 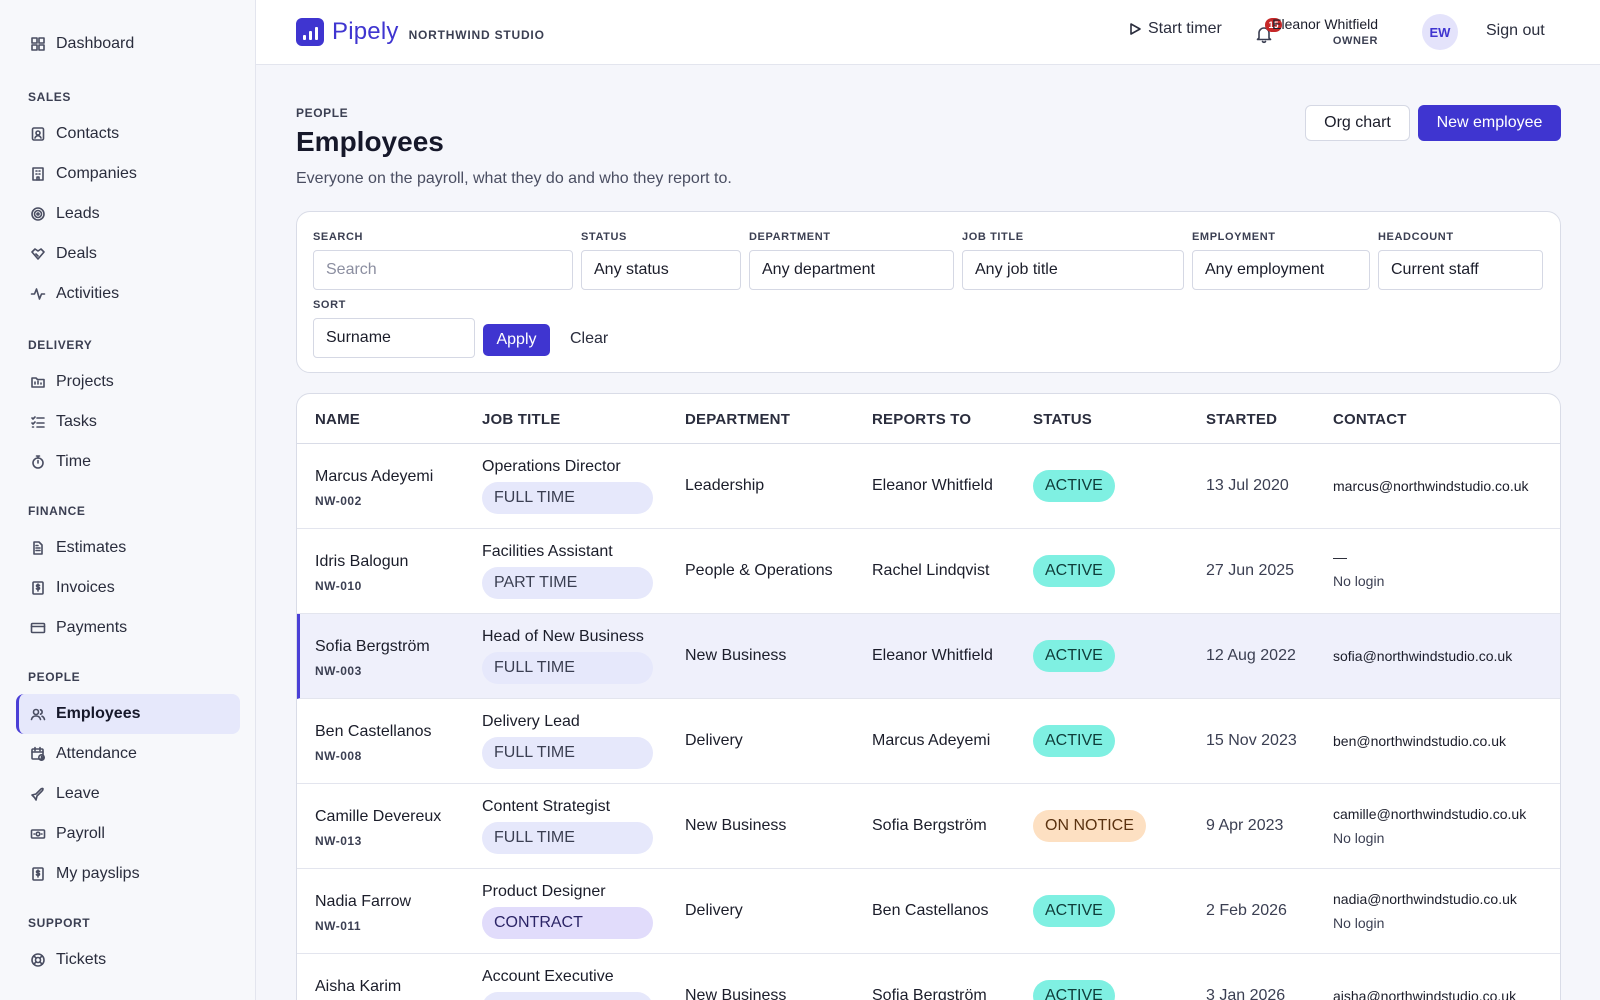 I want to click on notifications-button: 15, so click(x=1268, y=32).